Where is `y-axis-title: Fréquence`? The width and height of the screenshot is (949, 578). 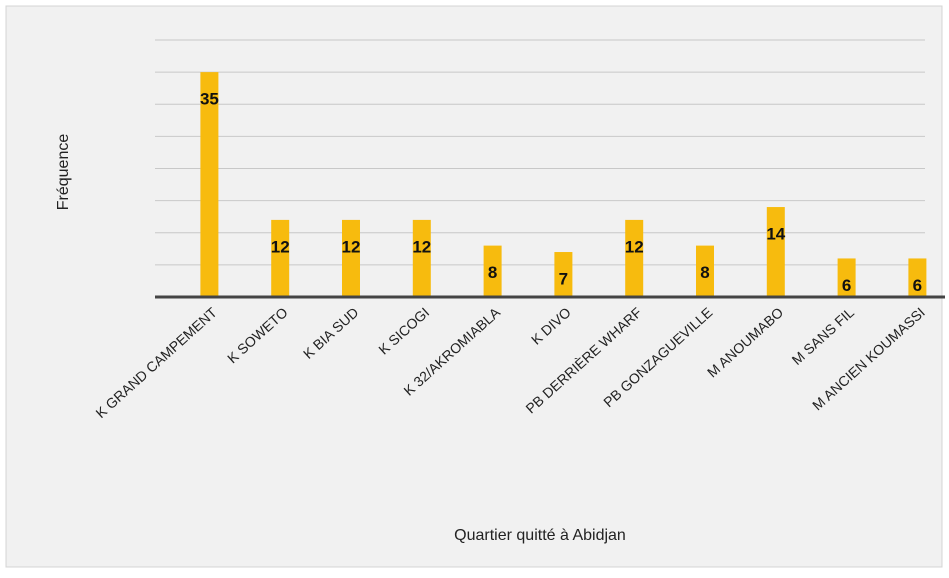
y-axis-title: Fréquence is located at coordinates (63, 172).